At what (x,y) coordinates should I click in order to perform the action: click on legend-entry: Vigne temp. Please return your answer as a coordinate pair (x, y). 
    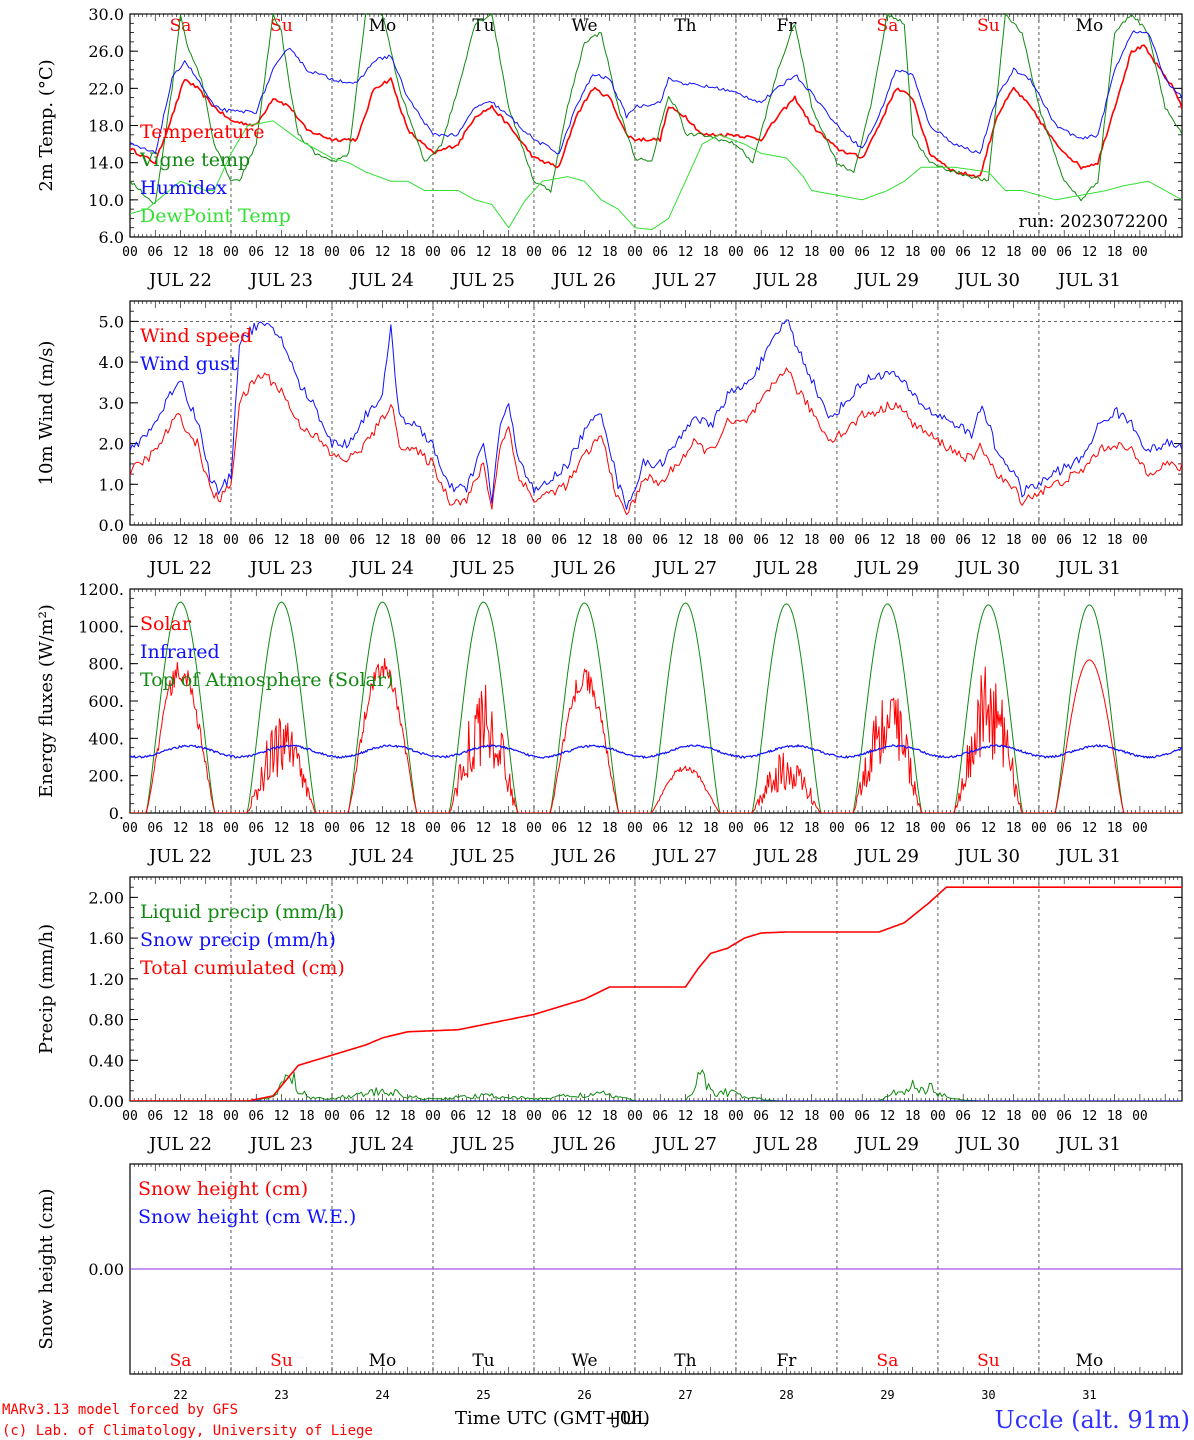
    Looking at the image, I should click on (194, 160).